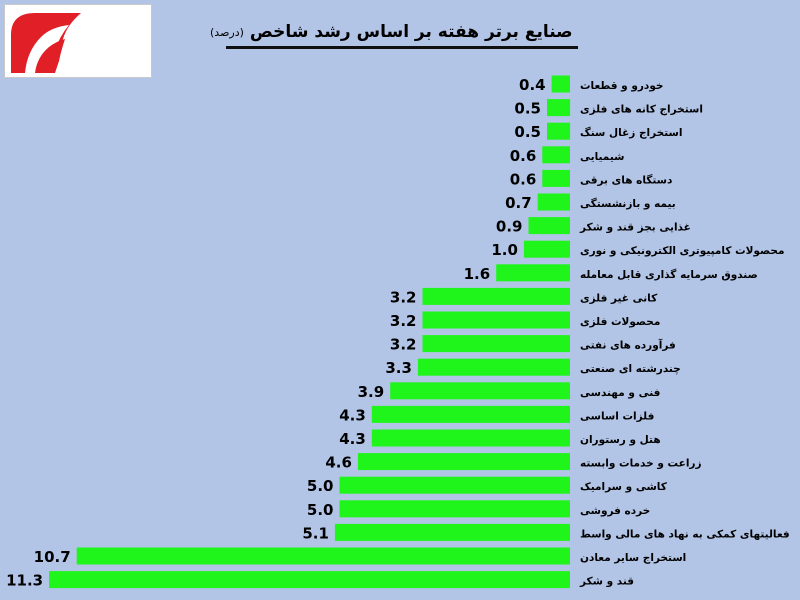 Image resolution: width=800 pixels, height=600 pixels. I want to click on value-label-16: 4.6, so click(338, 463).